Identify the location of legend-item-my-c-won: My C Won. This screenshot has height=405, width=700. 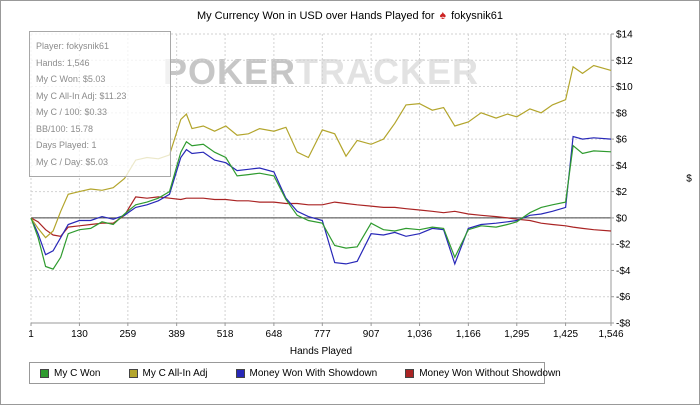
(70, 373).